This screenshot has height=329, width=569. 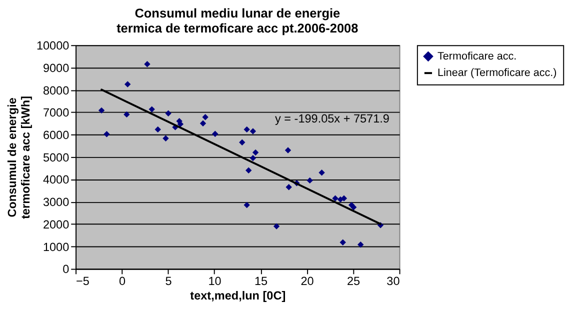 I want to click on y-tick-label: 0, so click(x=66, y=269).